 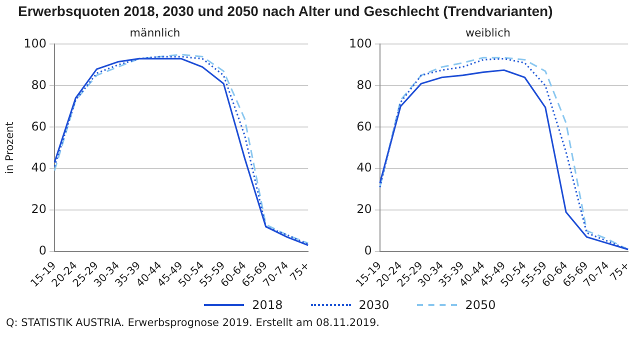 I want to click on chart-subtitle: weiblich, so click(x=488, y=33).